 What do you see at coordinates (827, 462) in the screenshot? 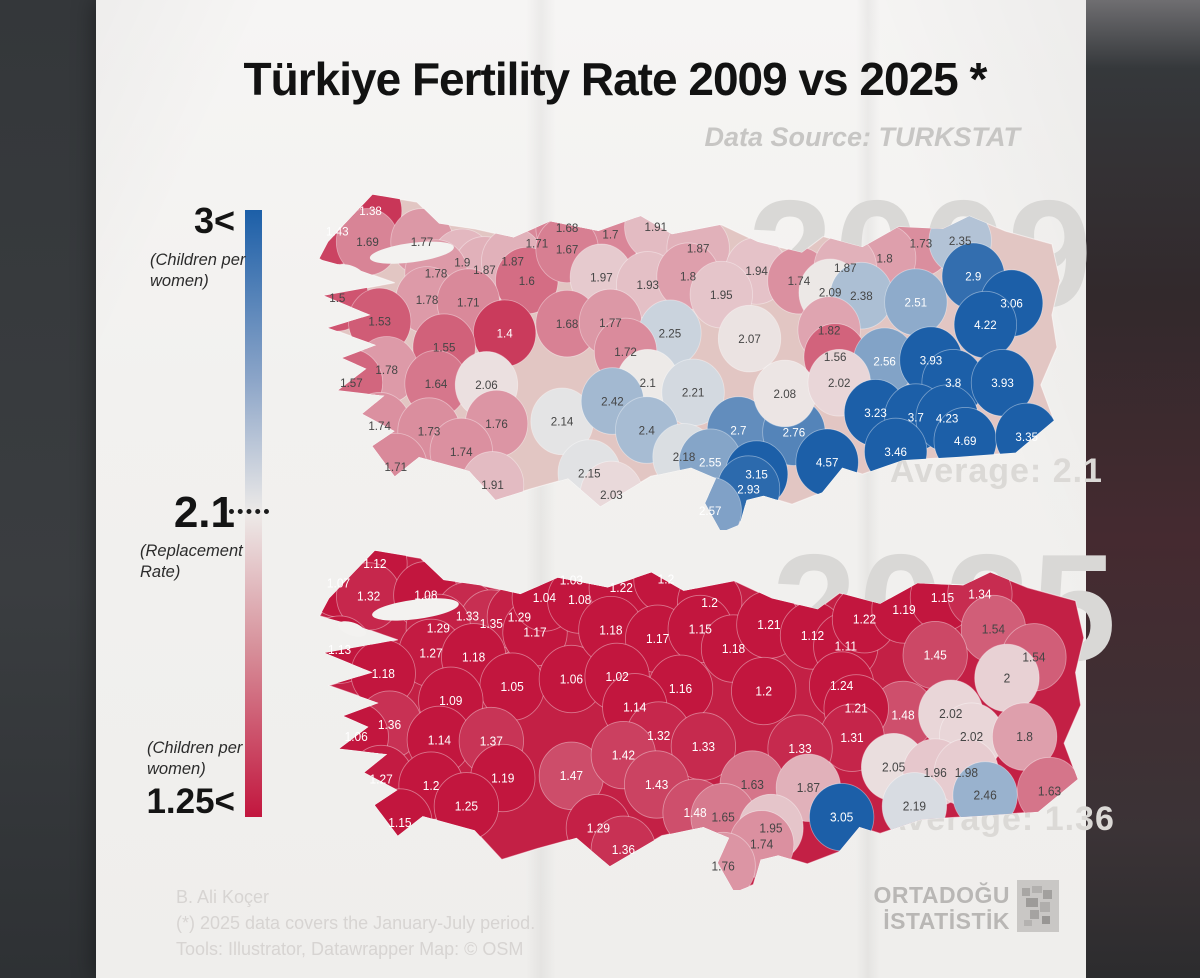
I see `province-label: 4.57` at bounding box center [827, 462].